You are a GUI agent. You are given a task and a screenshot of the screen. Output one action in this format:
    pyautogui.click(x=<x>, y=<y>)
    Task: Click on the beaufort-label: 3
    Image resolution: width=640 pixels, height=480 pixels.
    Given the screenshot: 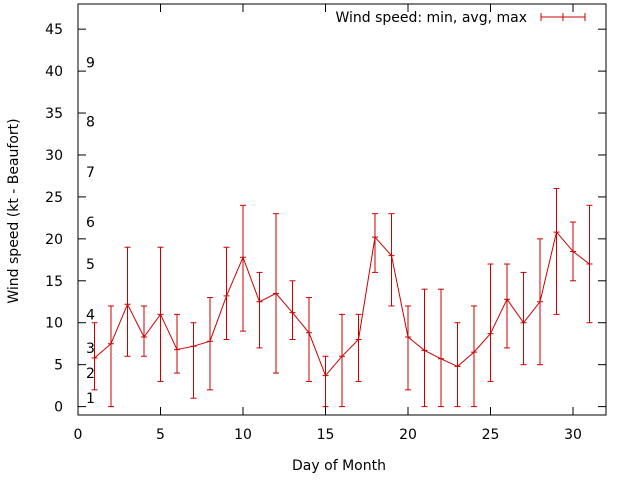 What is the action you would take?
    pyautogui.click(x=90, y=349)
    